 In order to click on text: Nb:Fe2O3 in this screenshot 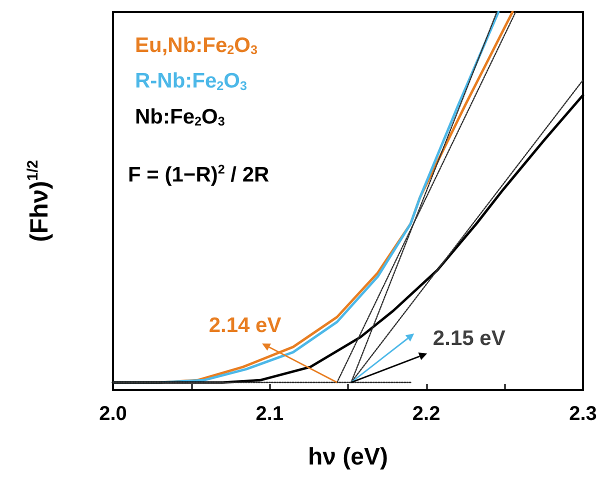, I will do `click(180, 117)`.